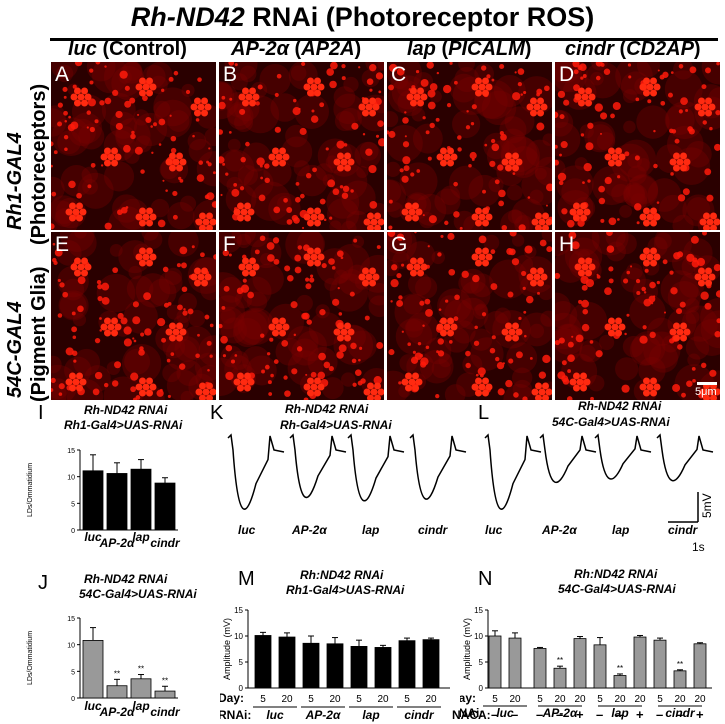 The height and width of the screenshot is (724, 725). What do you see at coordinates (275, 715) in the screenshot?
I see `group-label: luc` at bounding box center [275, 715].